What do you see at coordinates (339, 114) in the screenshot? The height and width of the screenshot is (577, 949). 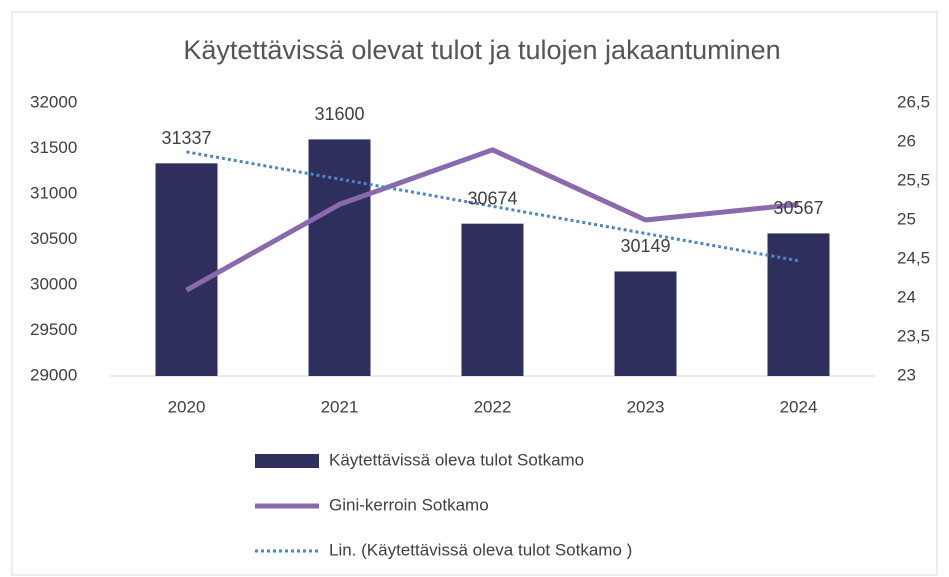 I see `data-label: 31600` at bounding box center [339, 114].